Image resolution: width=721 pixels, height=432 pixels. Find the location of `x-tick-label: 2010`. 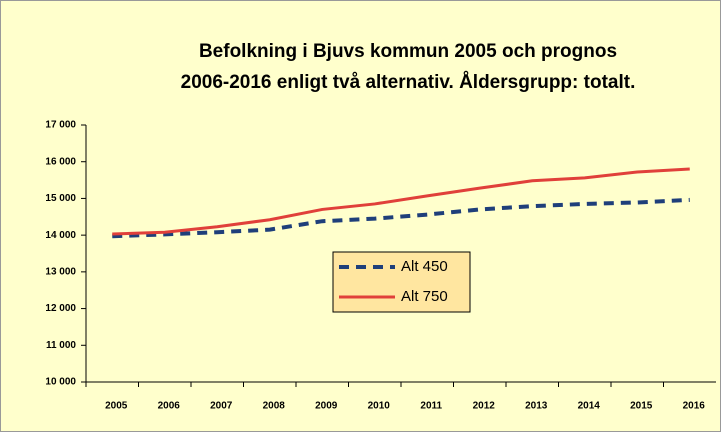

x-tick-label: 2010 is located at coordinates (379, 406).